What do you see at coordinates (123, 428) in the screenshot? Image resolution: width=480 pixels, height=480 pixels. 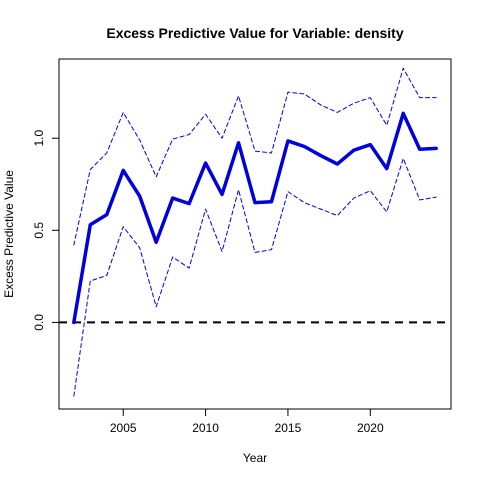 I see `x-tick-label: 2005` at bounding box center [123, 428].